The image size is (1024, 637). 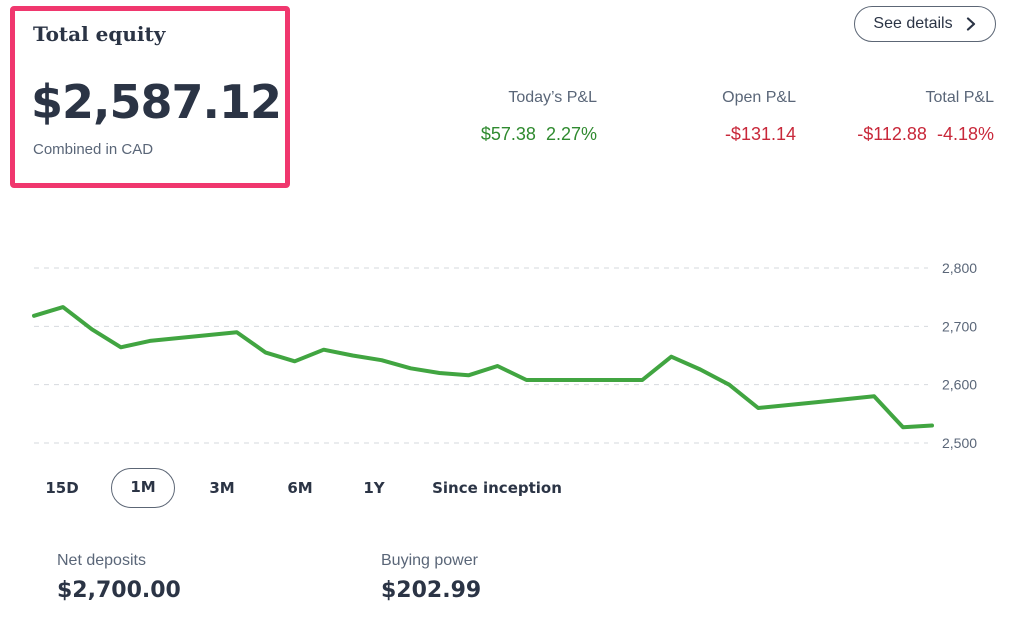 What do you see at coordinates (759, 97) in the screenshot?
I see `open-pnl-label: Open P&L` at bounding box center [759, 97].